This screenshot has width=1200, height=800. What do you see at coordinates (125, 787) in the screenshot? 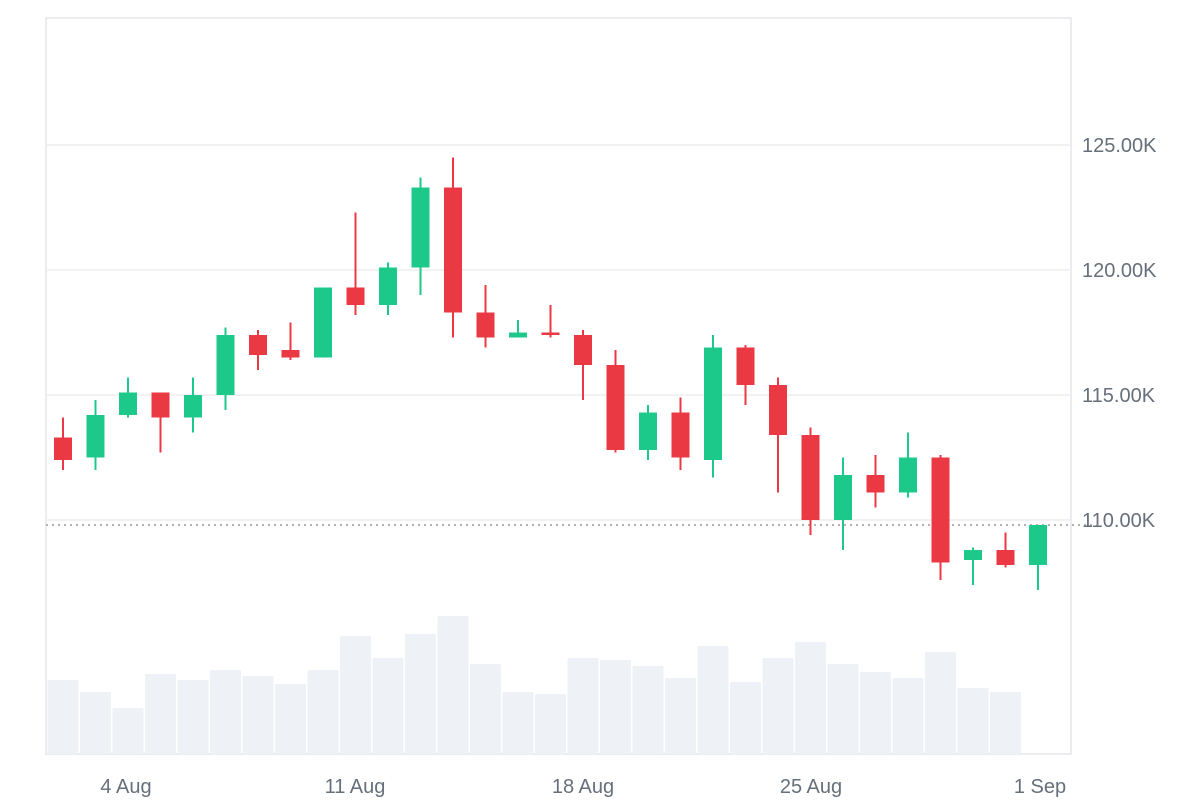
I see `x-tick-label: 4 Aug` at bounding box center [125, 787].